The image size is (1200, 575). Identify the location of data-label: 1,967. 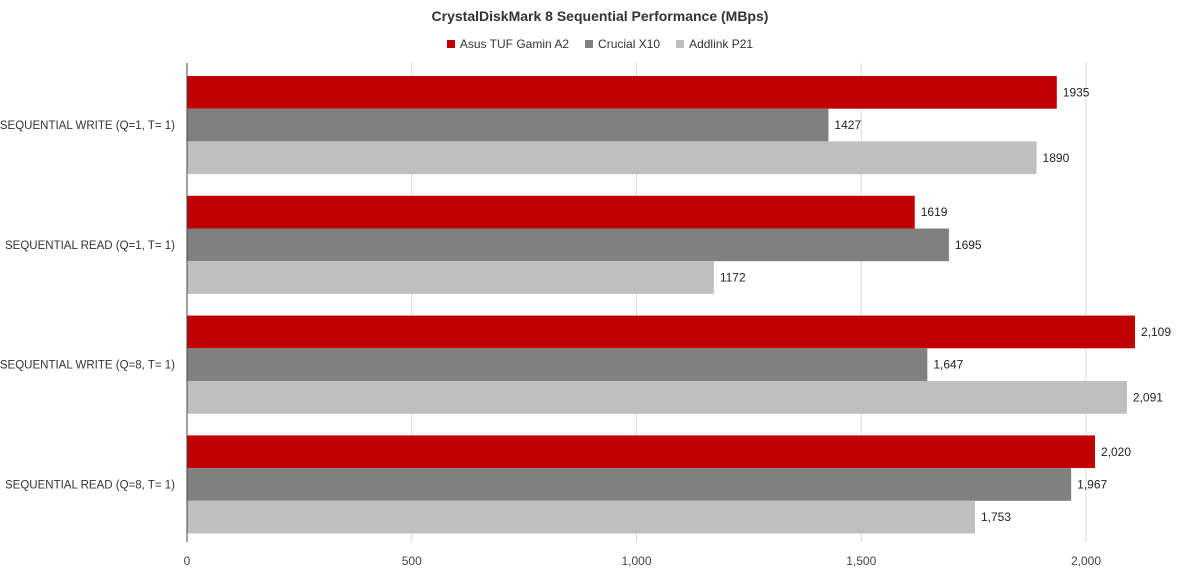
(1092, 484).